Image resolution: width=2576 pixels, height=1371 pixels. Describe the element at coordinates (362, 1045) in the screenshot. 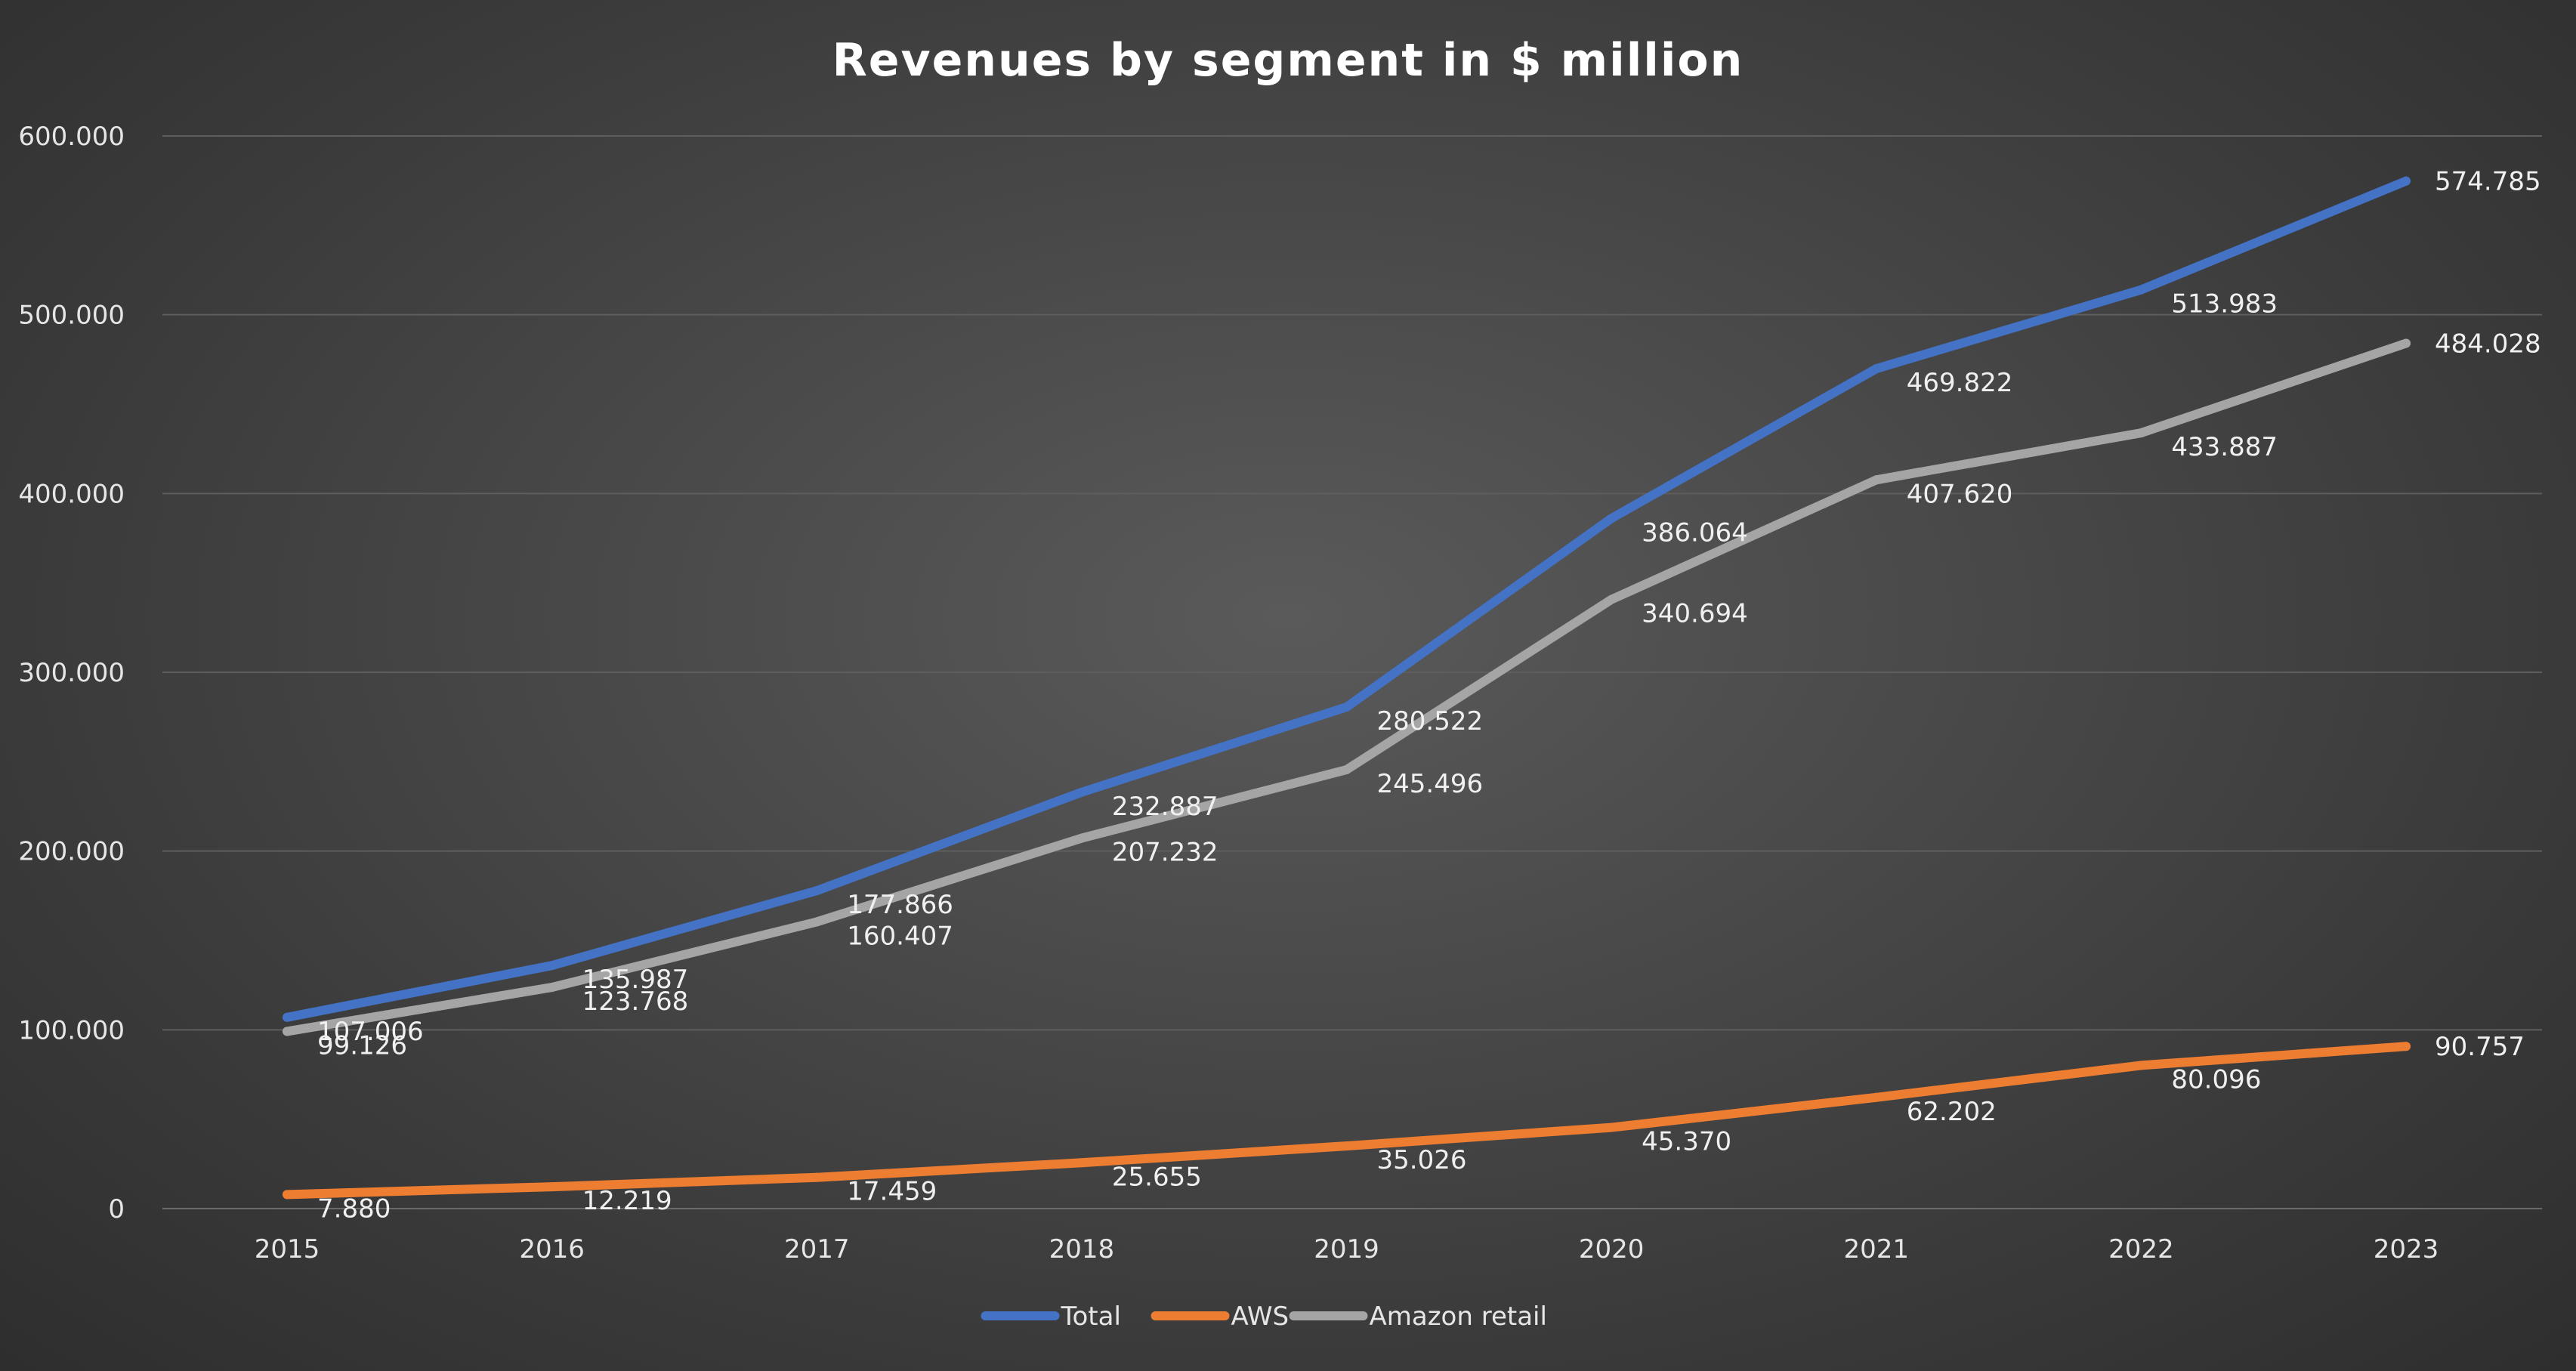

I see `data-label-amazon-retail: 99.126` at that location.